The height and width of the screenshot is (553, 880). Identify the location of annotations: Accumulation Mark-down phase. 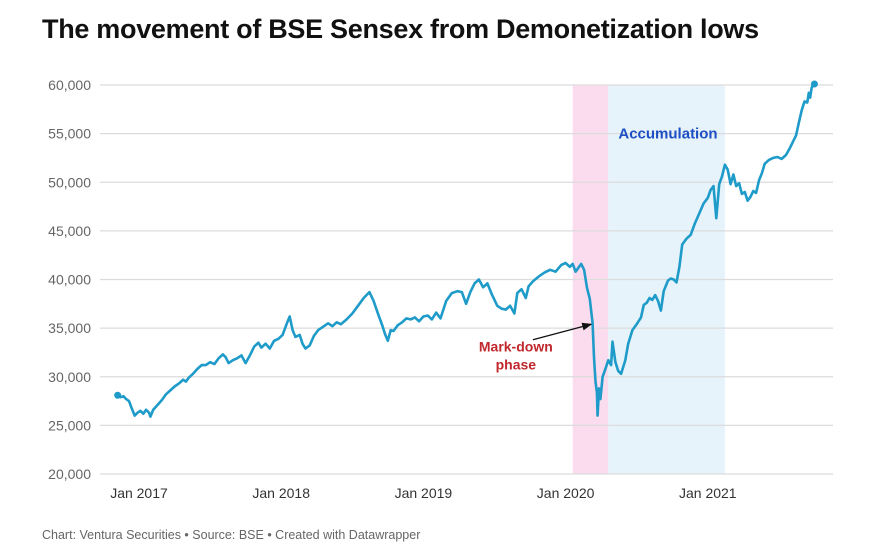
(598, 249).